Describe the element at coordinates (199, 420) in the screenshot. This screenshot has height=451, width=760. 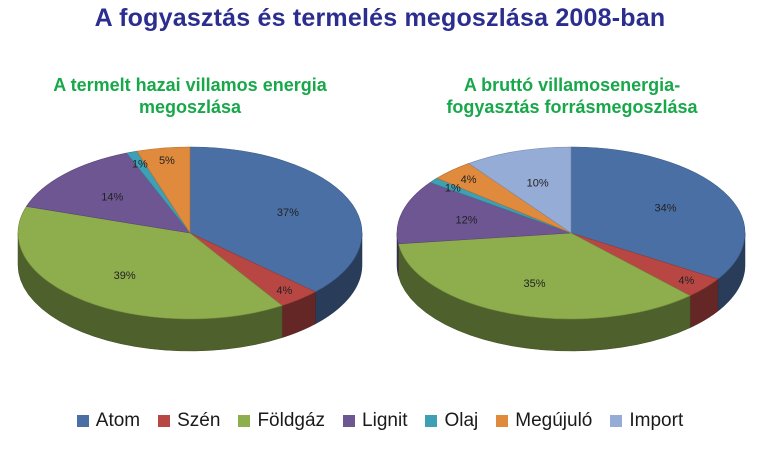
I see `legend-label: Szén` at that location.